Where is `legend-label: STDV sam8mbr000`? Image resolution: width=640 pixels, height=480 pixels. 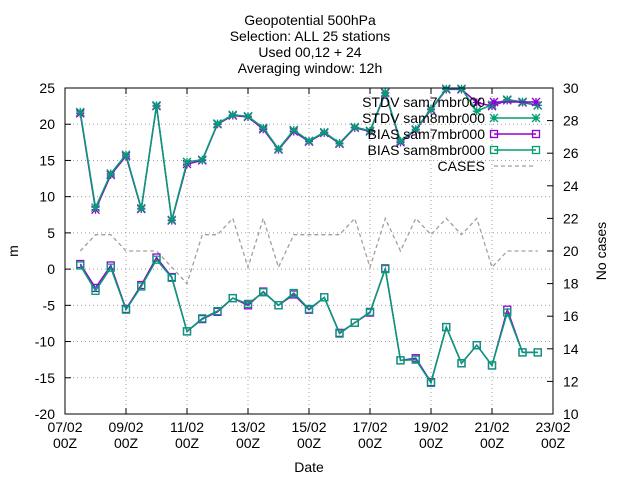
legend-label: STDV sam8mbr000 is located at coordinates (423, 118).